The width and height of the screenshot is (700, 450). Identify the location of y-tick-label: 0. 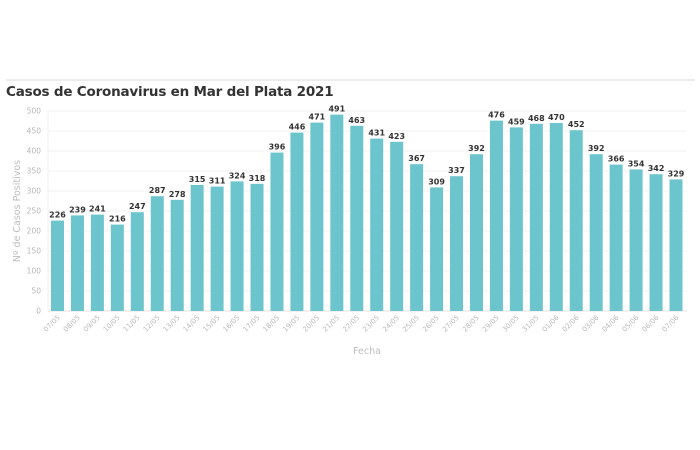
(38, 311).